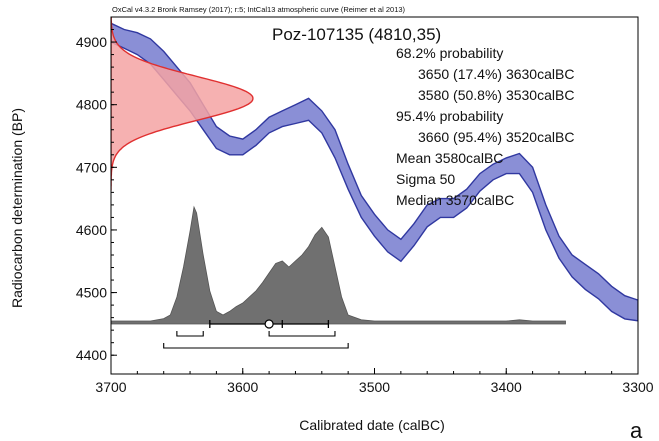  I want to click on mean-marker, so click(269, 324).